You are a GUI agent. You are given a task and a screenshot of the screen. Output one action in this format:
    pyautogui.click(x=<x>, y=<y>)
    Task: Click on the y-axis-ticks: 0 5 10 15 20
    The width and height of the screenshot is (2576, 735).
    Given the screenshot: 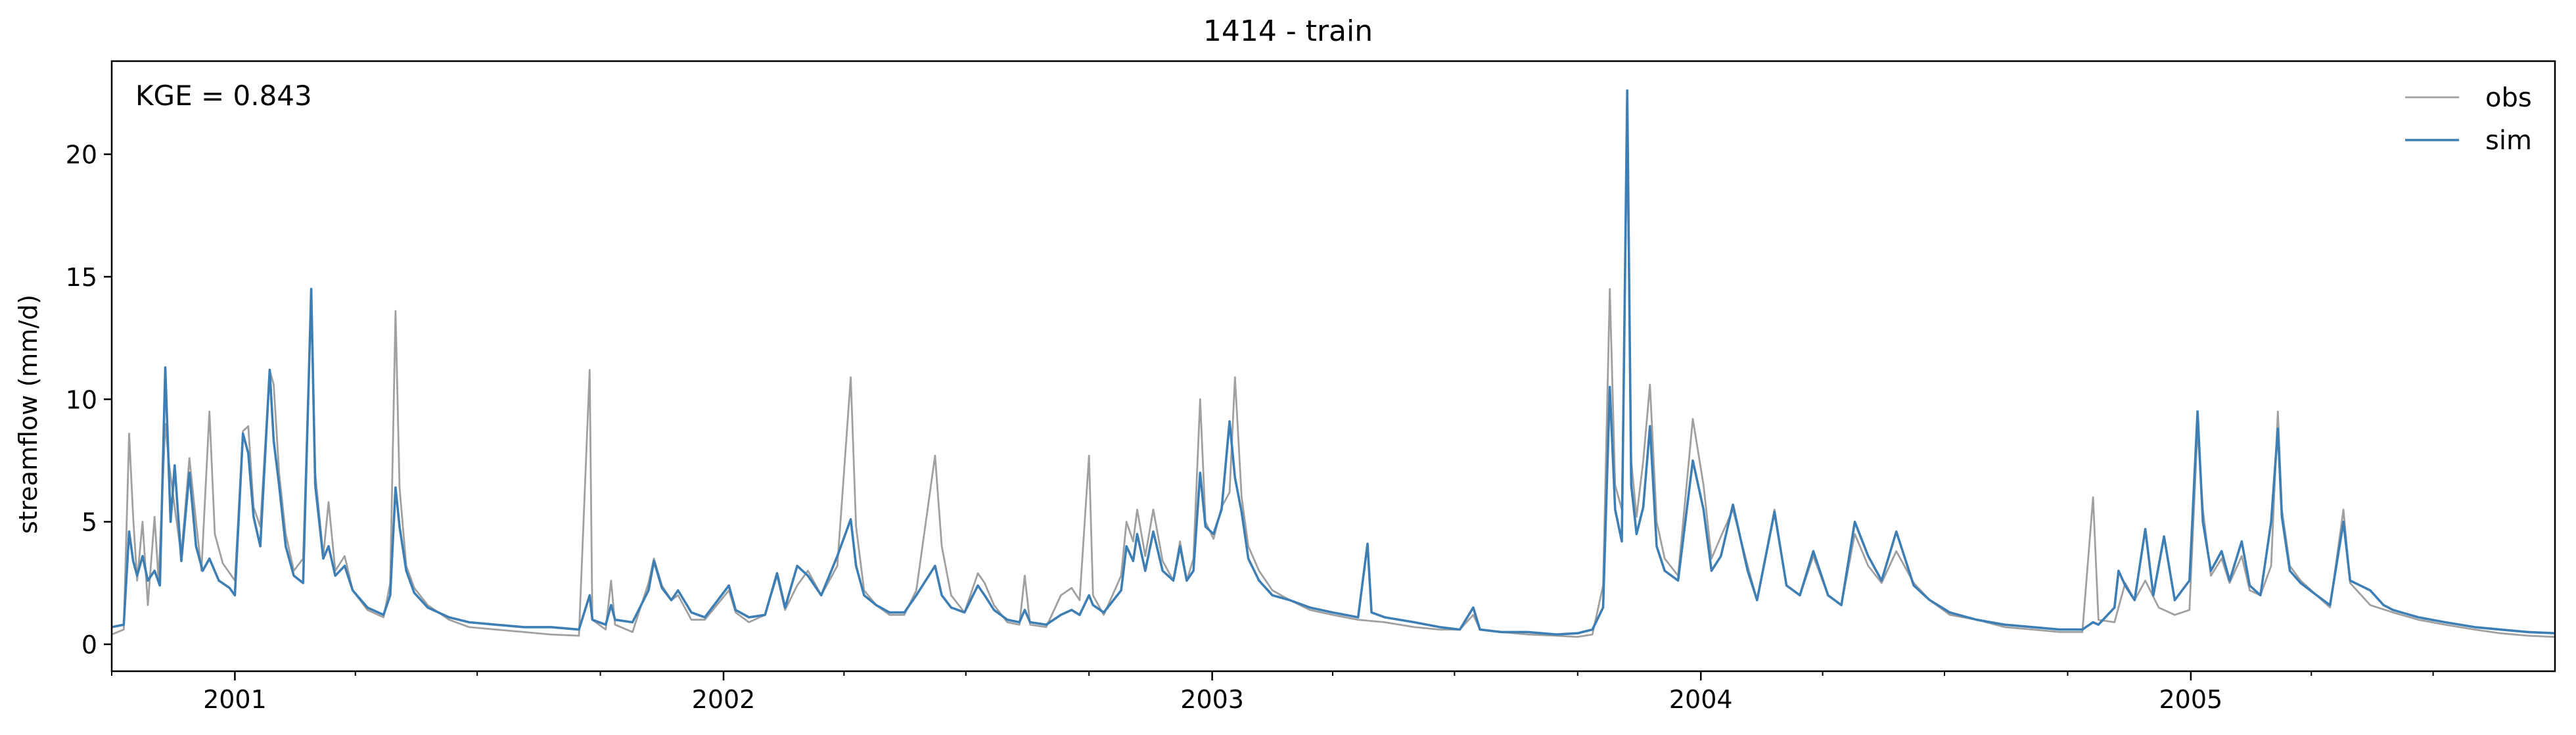 What is the action you would take?
    pyautogui.click(x=89, y=400)
    